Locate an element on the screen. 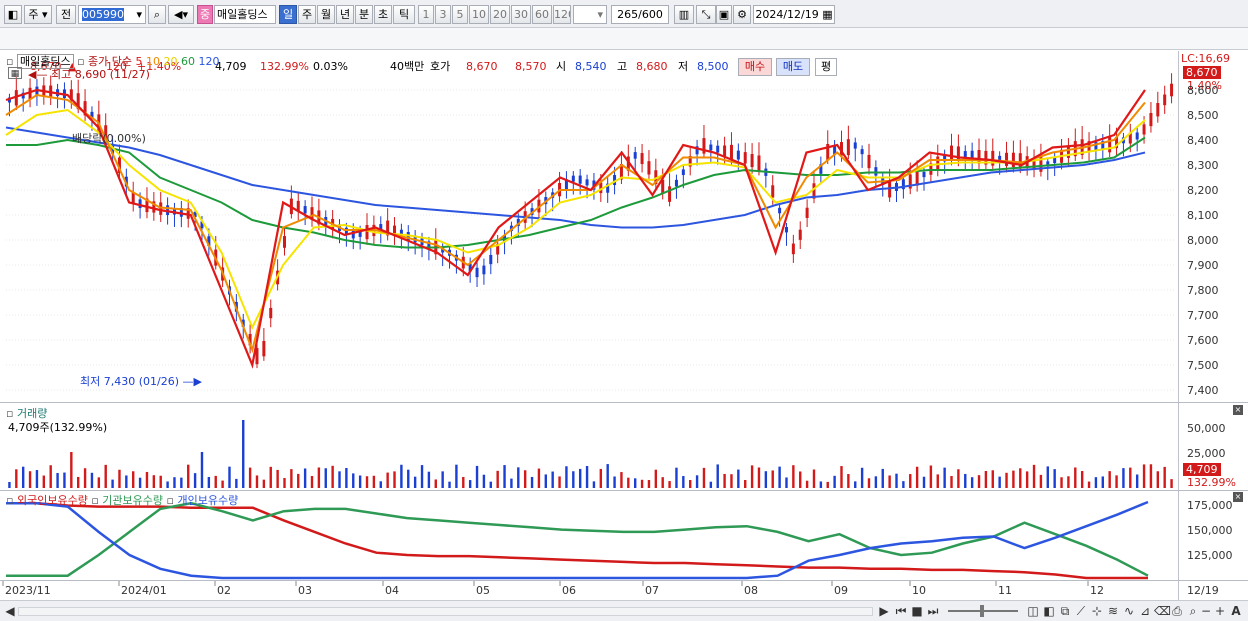 The width and height of the screenshot is (1248, 621). holding-panel-divider is located at coordinates (624, 490).